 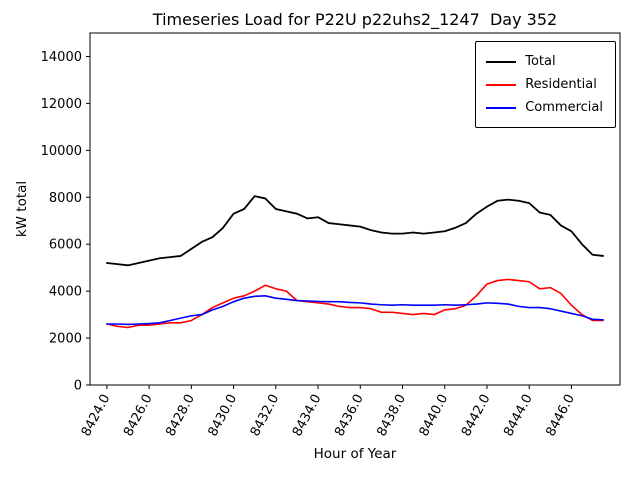 I want to click on x-tick-label: 8428.0, so click(x=180, y=415).